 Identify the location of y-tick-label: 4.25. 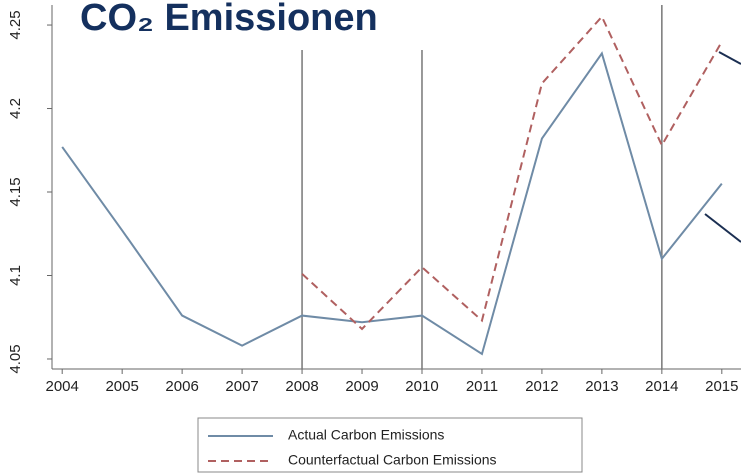
(15, 24).